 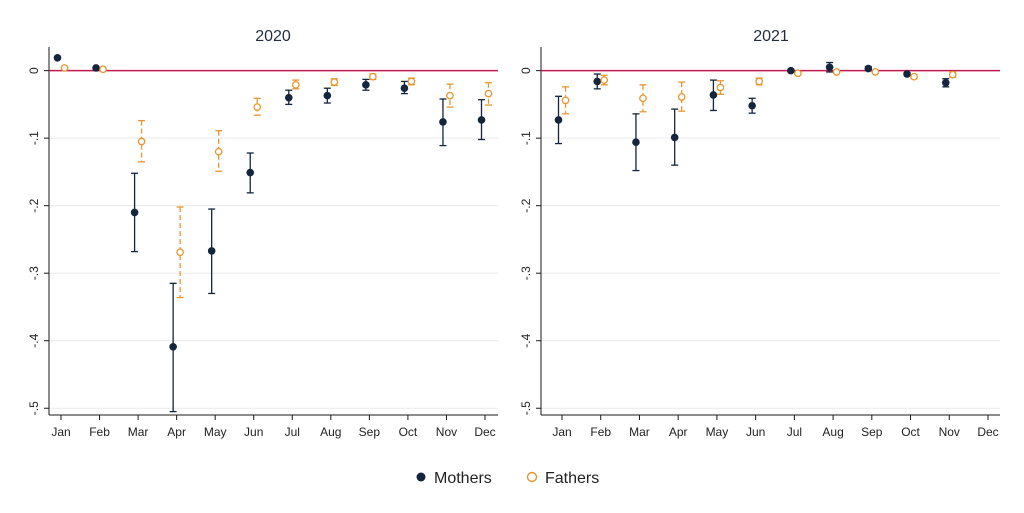 What do you see at coordinates (463, 478) in the screenshot?
I see `legend-label-mothers: Mothers` at bounding box center [463, 478].